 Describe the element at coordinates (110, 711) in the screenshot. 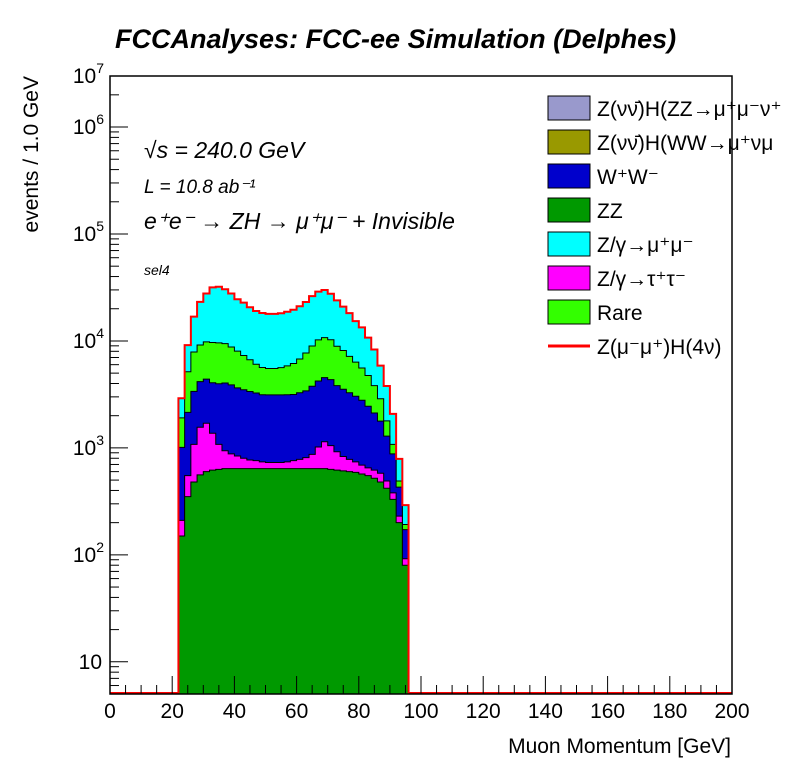

I see `x-tick-label: 0` at that location.